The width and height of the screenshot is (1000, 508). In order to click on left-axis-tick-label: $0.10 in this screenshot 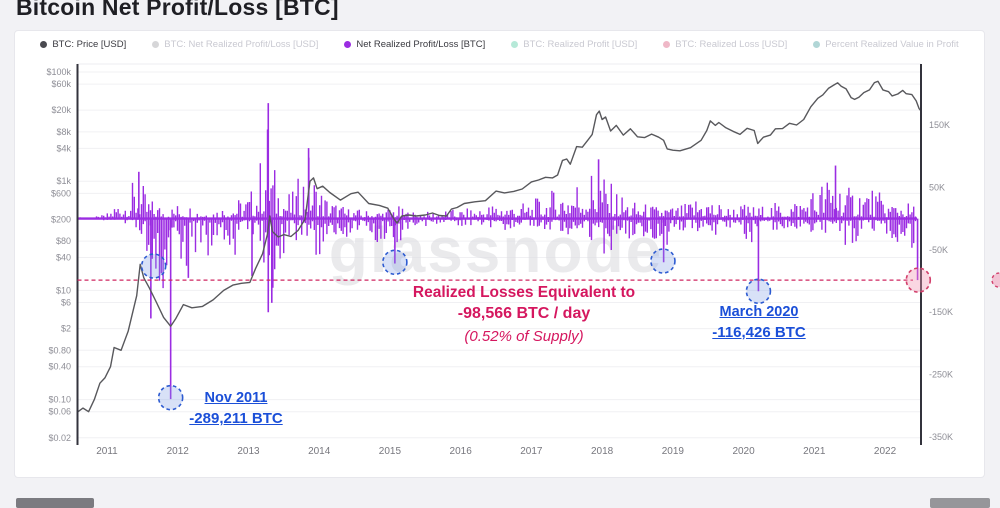, I will do `click(59, 400)`.